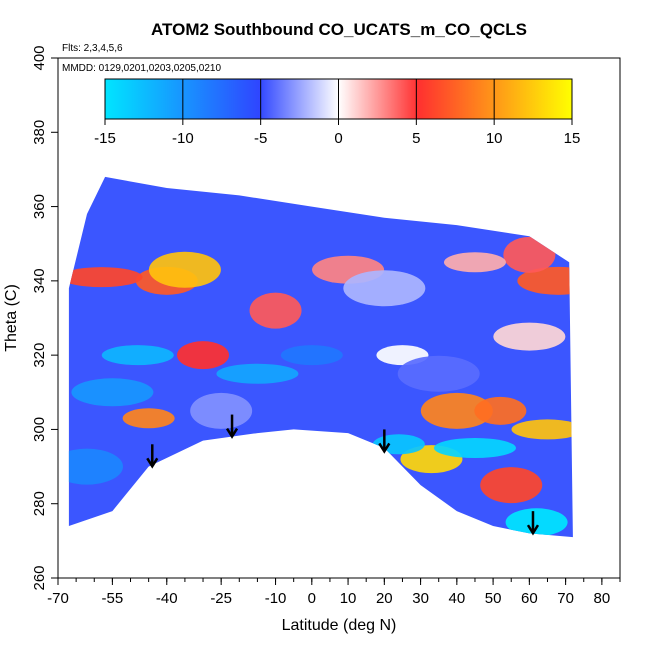 The height and width of the screenshot is (650, 650). What do you see at coordinates (337, 112) in the screenshot?
I see `colorbar: -15 -10 -5 0 5 10 15` at bounding box center [337, 112].